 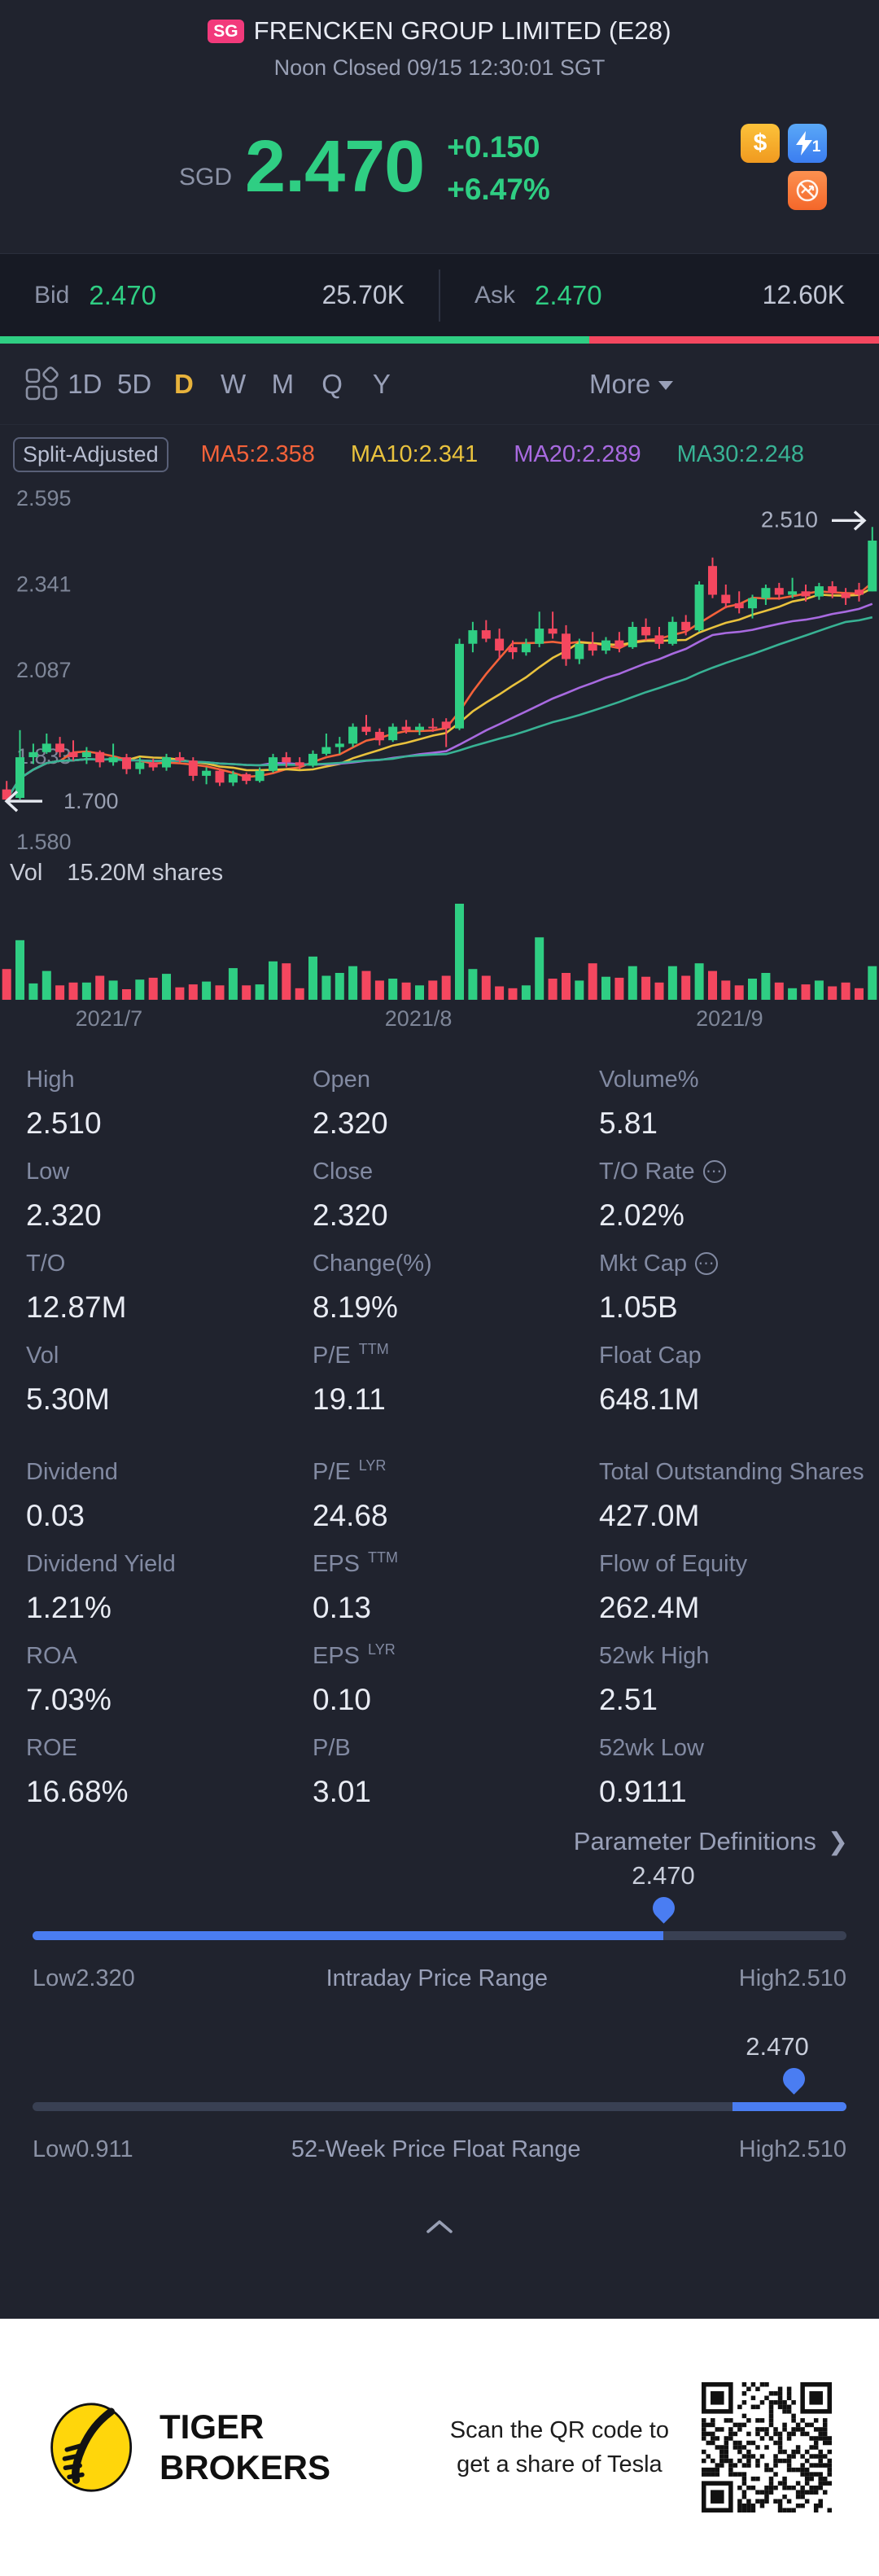 What do you see at coordinates (332, 383) in the screenshot?
I see `tab-q: Q` at bounding box center [332, 383].